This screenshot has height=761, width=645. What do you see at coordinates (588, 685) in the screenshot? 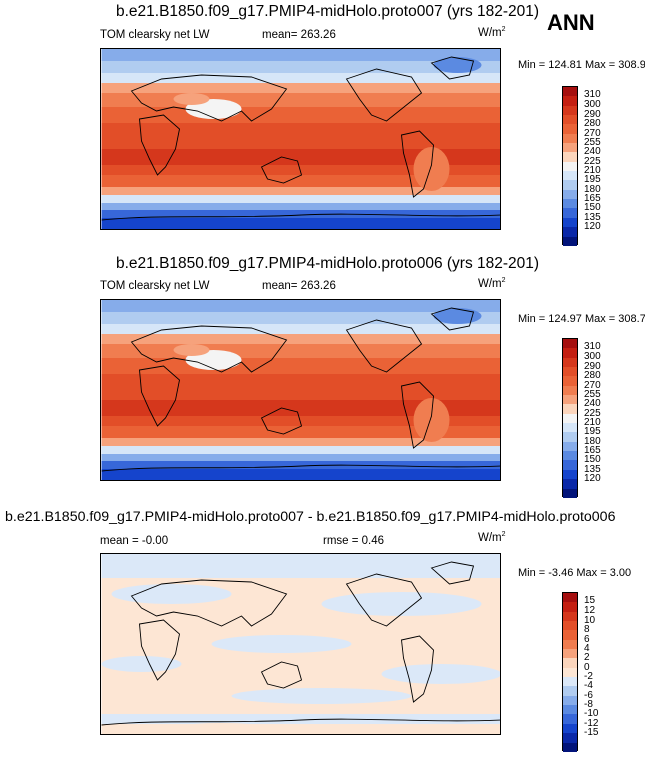
I see `panel3-colorbar-tick: -4` at bounding box center [588, 685].